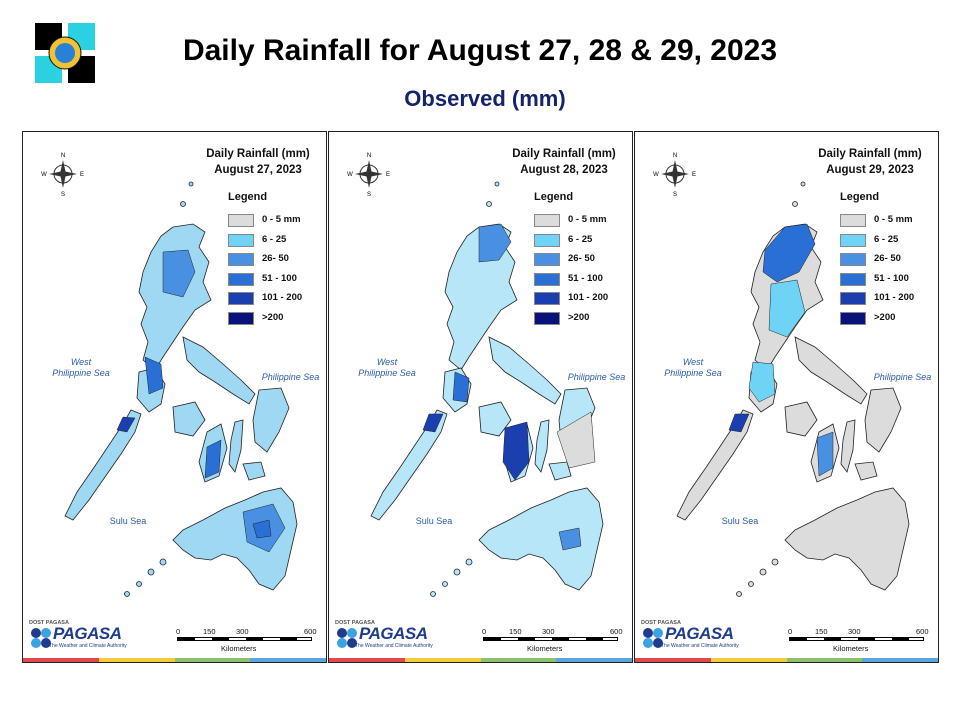 This screenshot has width=960, height=720. What do you see at coordinates (65, 53) in the screenshot?
I see `dost-pagasa-logo` at bounding box center [65, 53].